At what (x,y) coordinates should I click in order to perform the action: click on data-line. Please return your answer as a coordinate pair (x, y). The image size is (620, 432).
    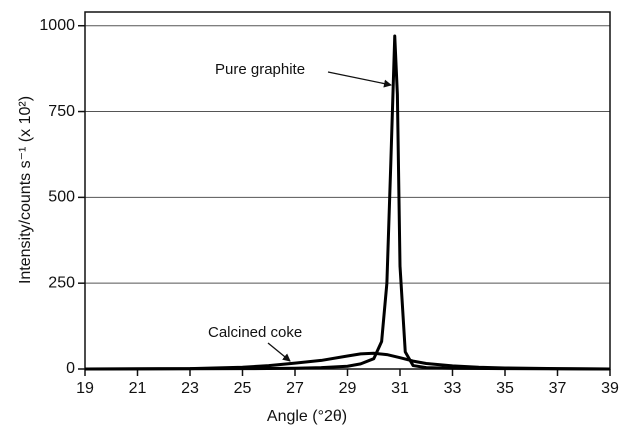
    Looking at the image, I should click on (347, 361).